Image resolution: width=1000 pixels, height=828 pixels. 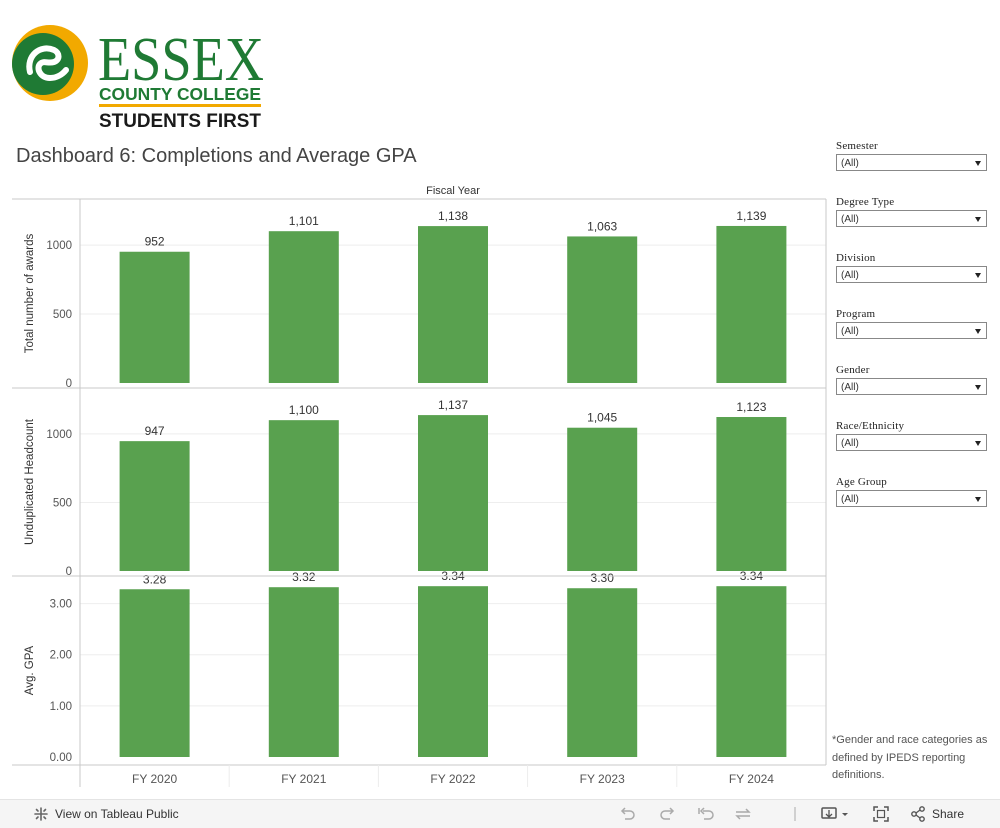 What do you see at coordinates (911, 498) in the screenshot?
I see `age-group-dropdown: (All)` at bounding box center [911, 498].